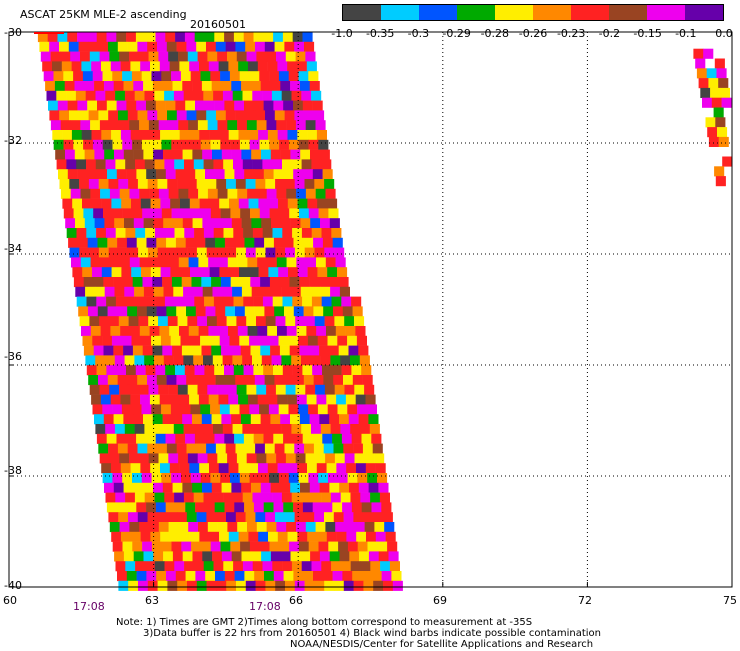  Describe the element at coordinates (533, 33) in the screenshot. I see `colorbar-tick-label: -0.26` at that location.